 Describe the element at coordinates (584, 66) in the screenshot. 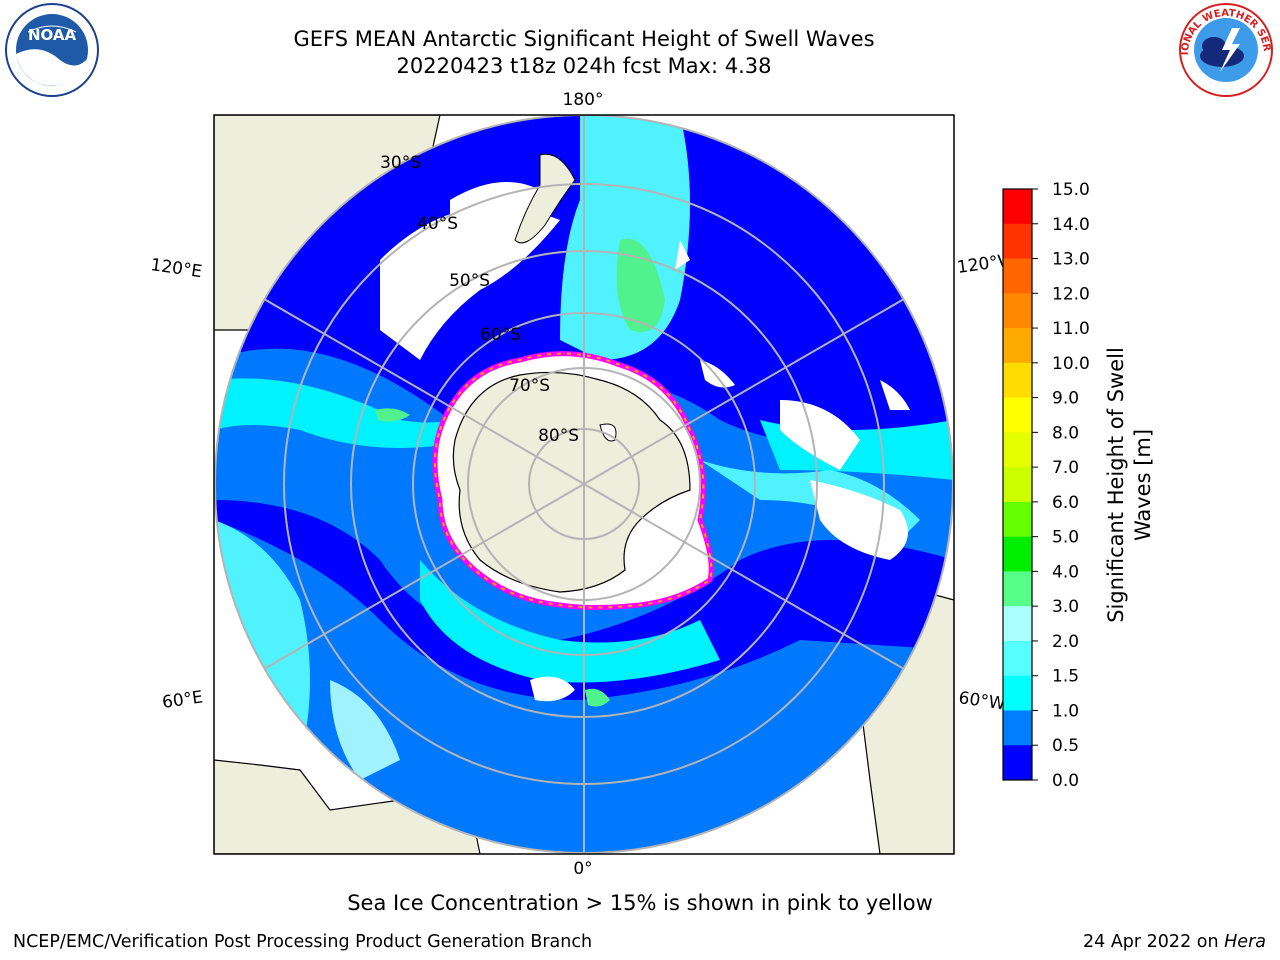

I see `map-subtitle: 20220423 t18z 024h fcst Max: 4.38` at that location.